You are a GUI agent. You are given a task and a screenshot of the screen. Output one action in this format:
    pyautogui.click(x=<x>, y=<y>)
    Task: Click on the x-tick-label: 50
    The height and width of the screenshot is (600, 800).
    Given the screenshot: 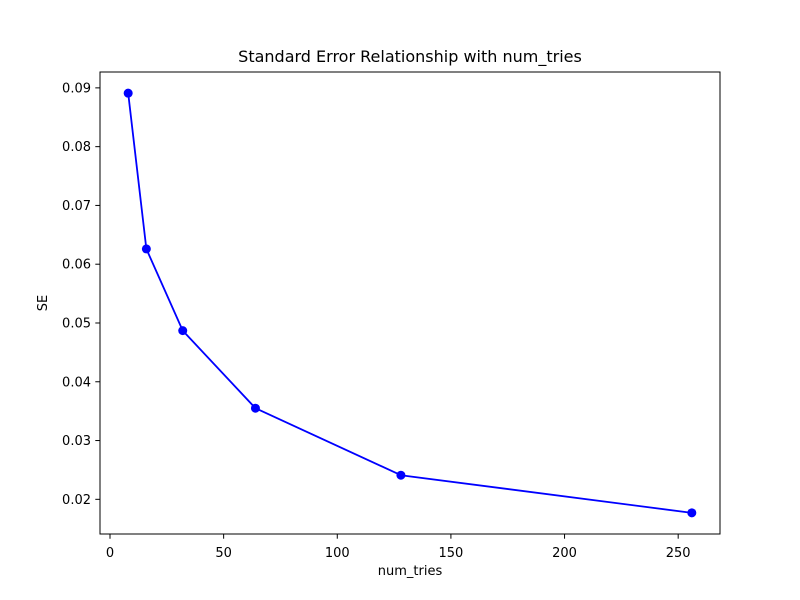 What is the action you would take?
    pyautogui.click(x=223, y=553)
    